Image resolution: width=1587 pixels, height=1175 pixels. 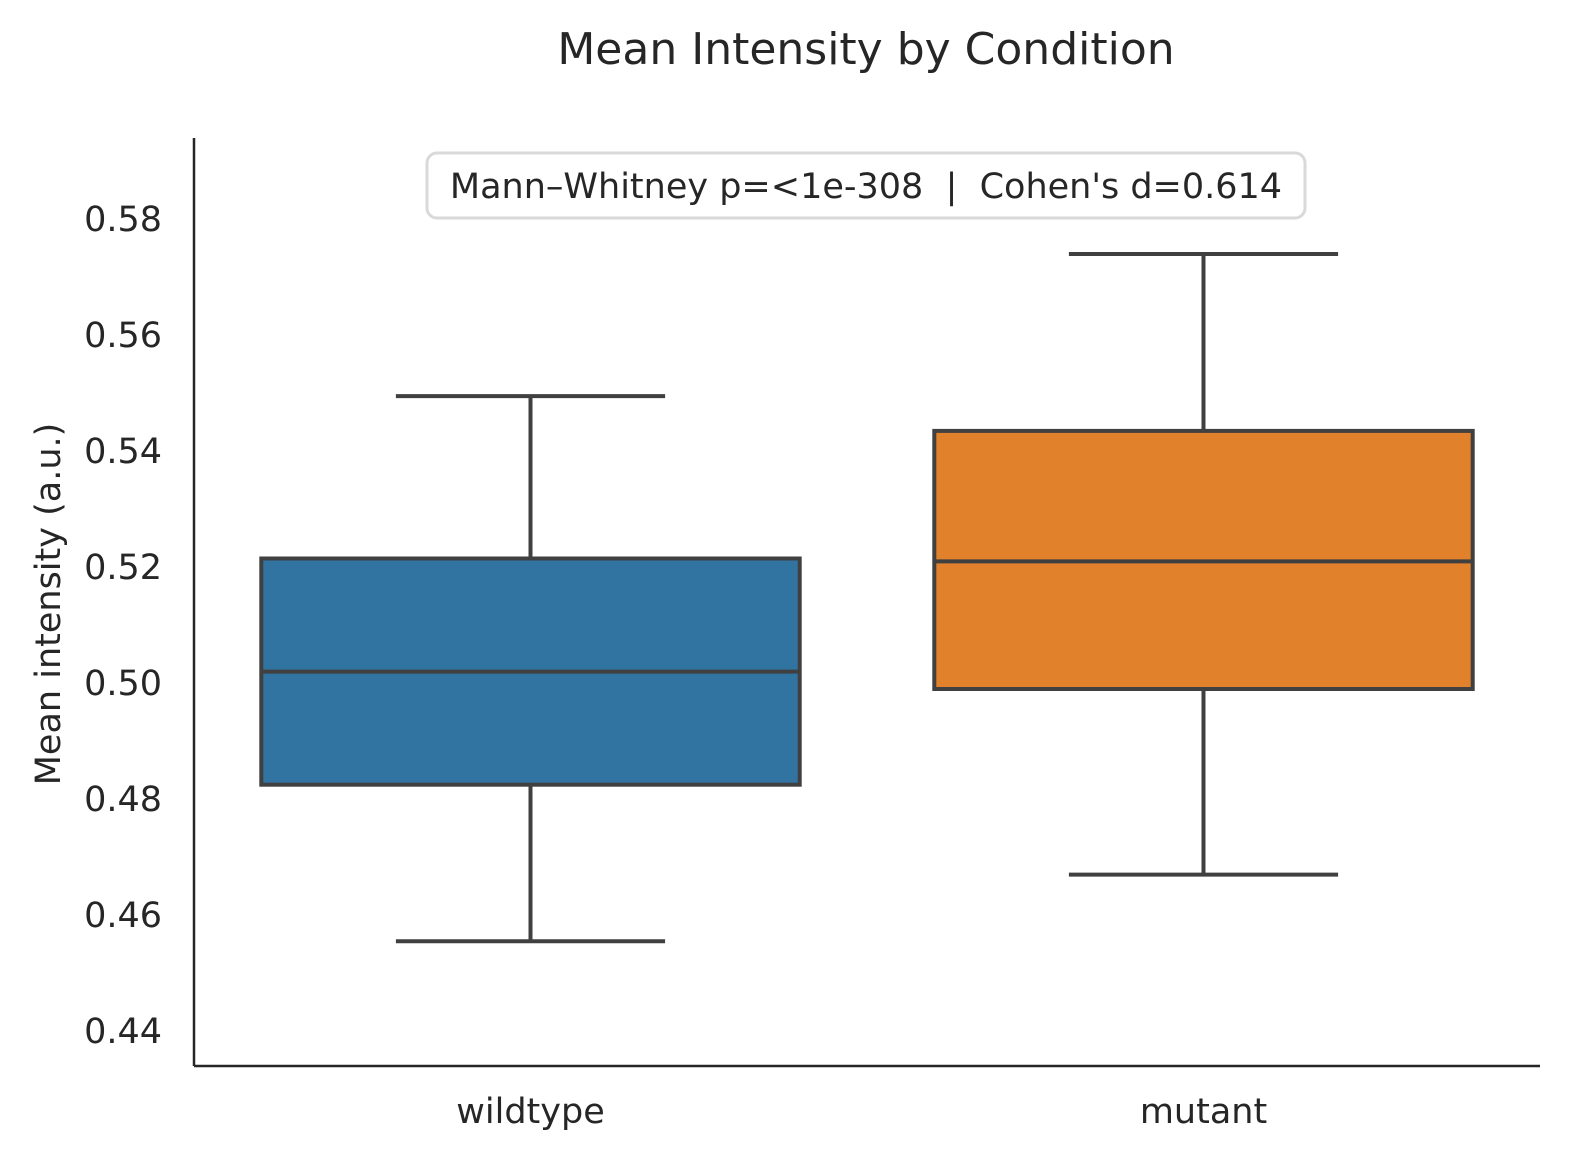 I want to click on y-tick-label: 0.56, so click(x=123, y=336).